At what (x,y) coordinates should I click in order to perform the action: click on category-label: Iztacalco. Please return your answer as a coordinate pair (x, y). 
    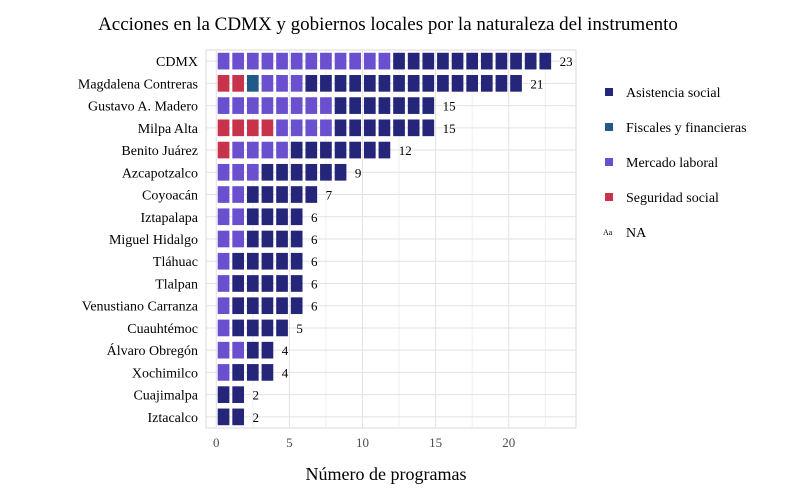
    Looking at the image, I should click on (172, 418).